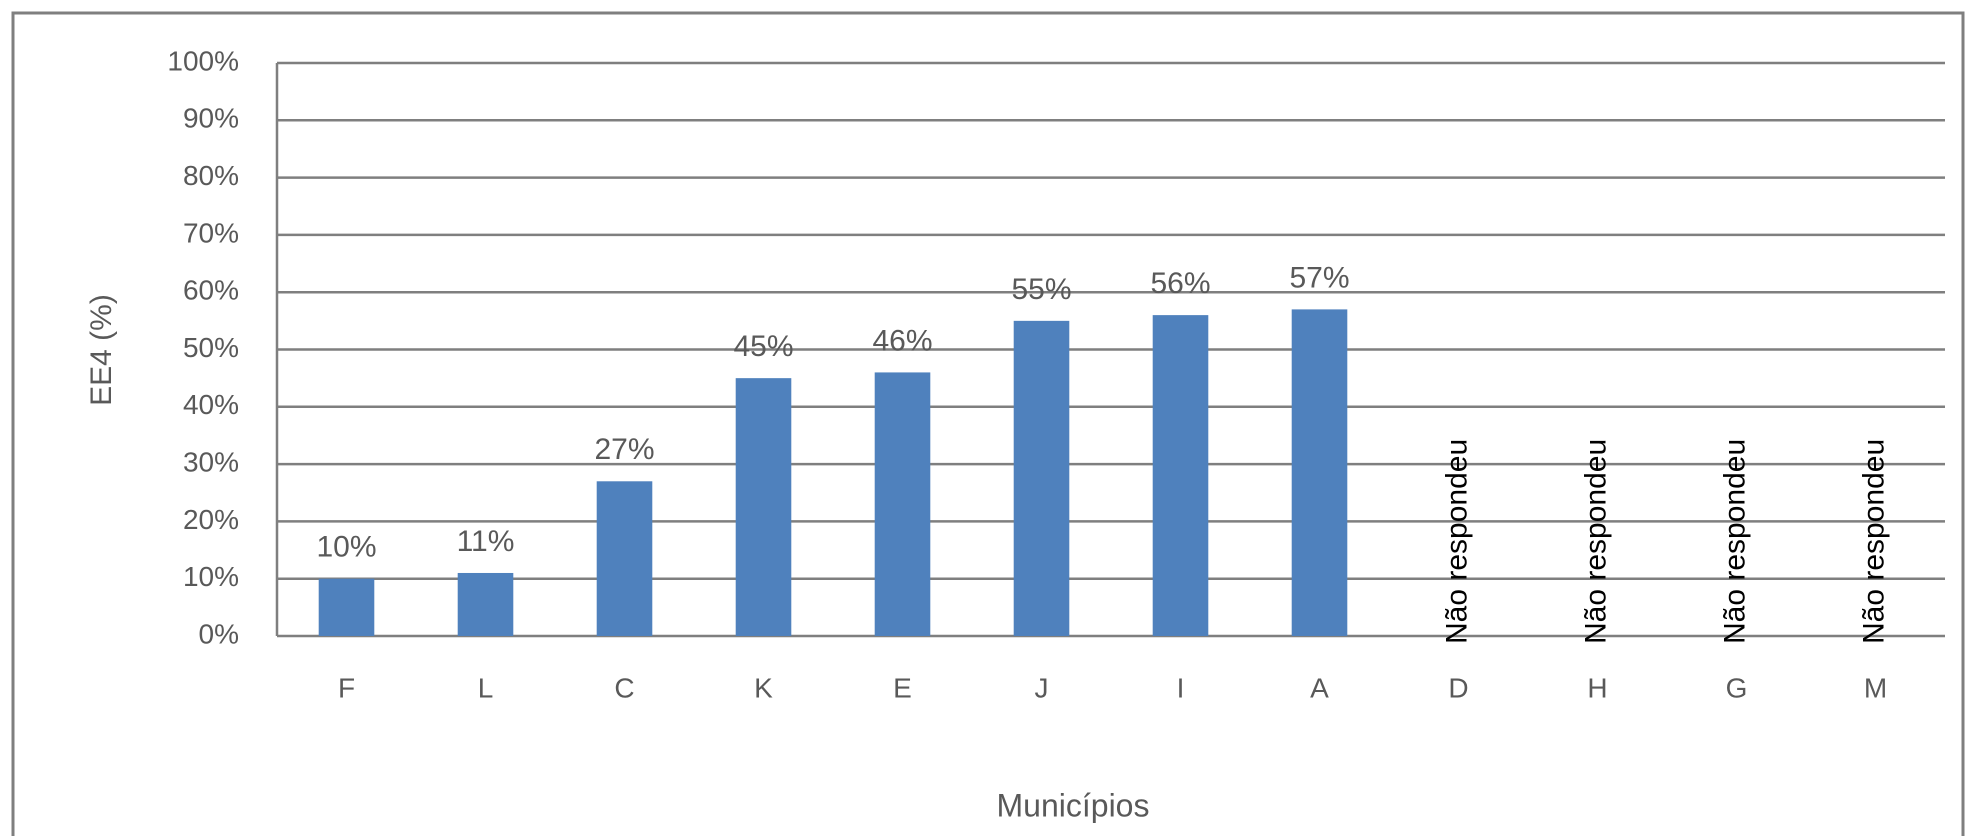  I want to click on y-axis-title: EE4 (%), so click(101, 350).